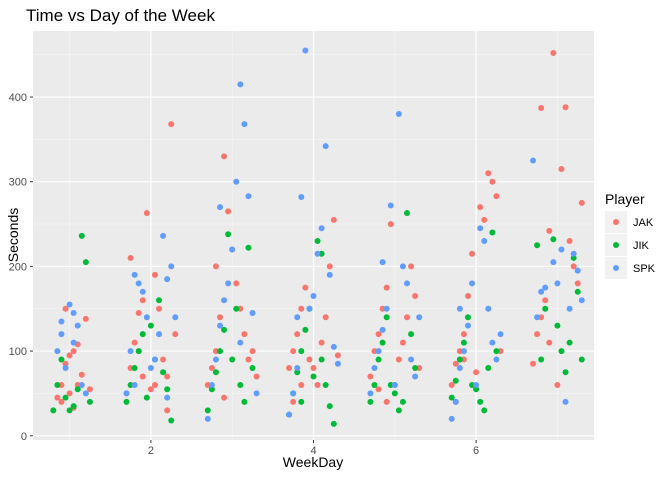  What do you see at coordinates (630, 245) in the screenshot?
I see `legend-items: JAK JIK SPK` at bounding box center [630, 245].